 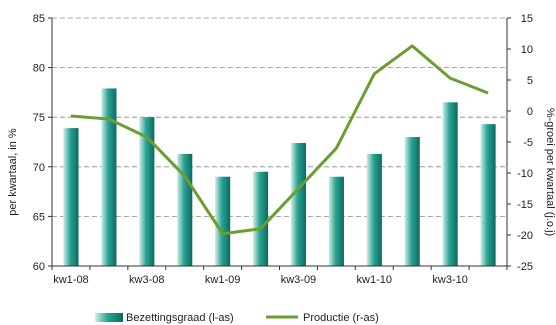 What do you see at coordinates (39, 69) in the screenshot?
I see `y-left-tick-label: 80` at bounding box center [39, 69].